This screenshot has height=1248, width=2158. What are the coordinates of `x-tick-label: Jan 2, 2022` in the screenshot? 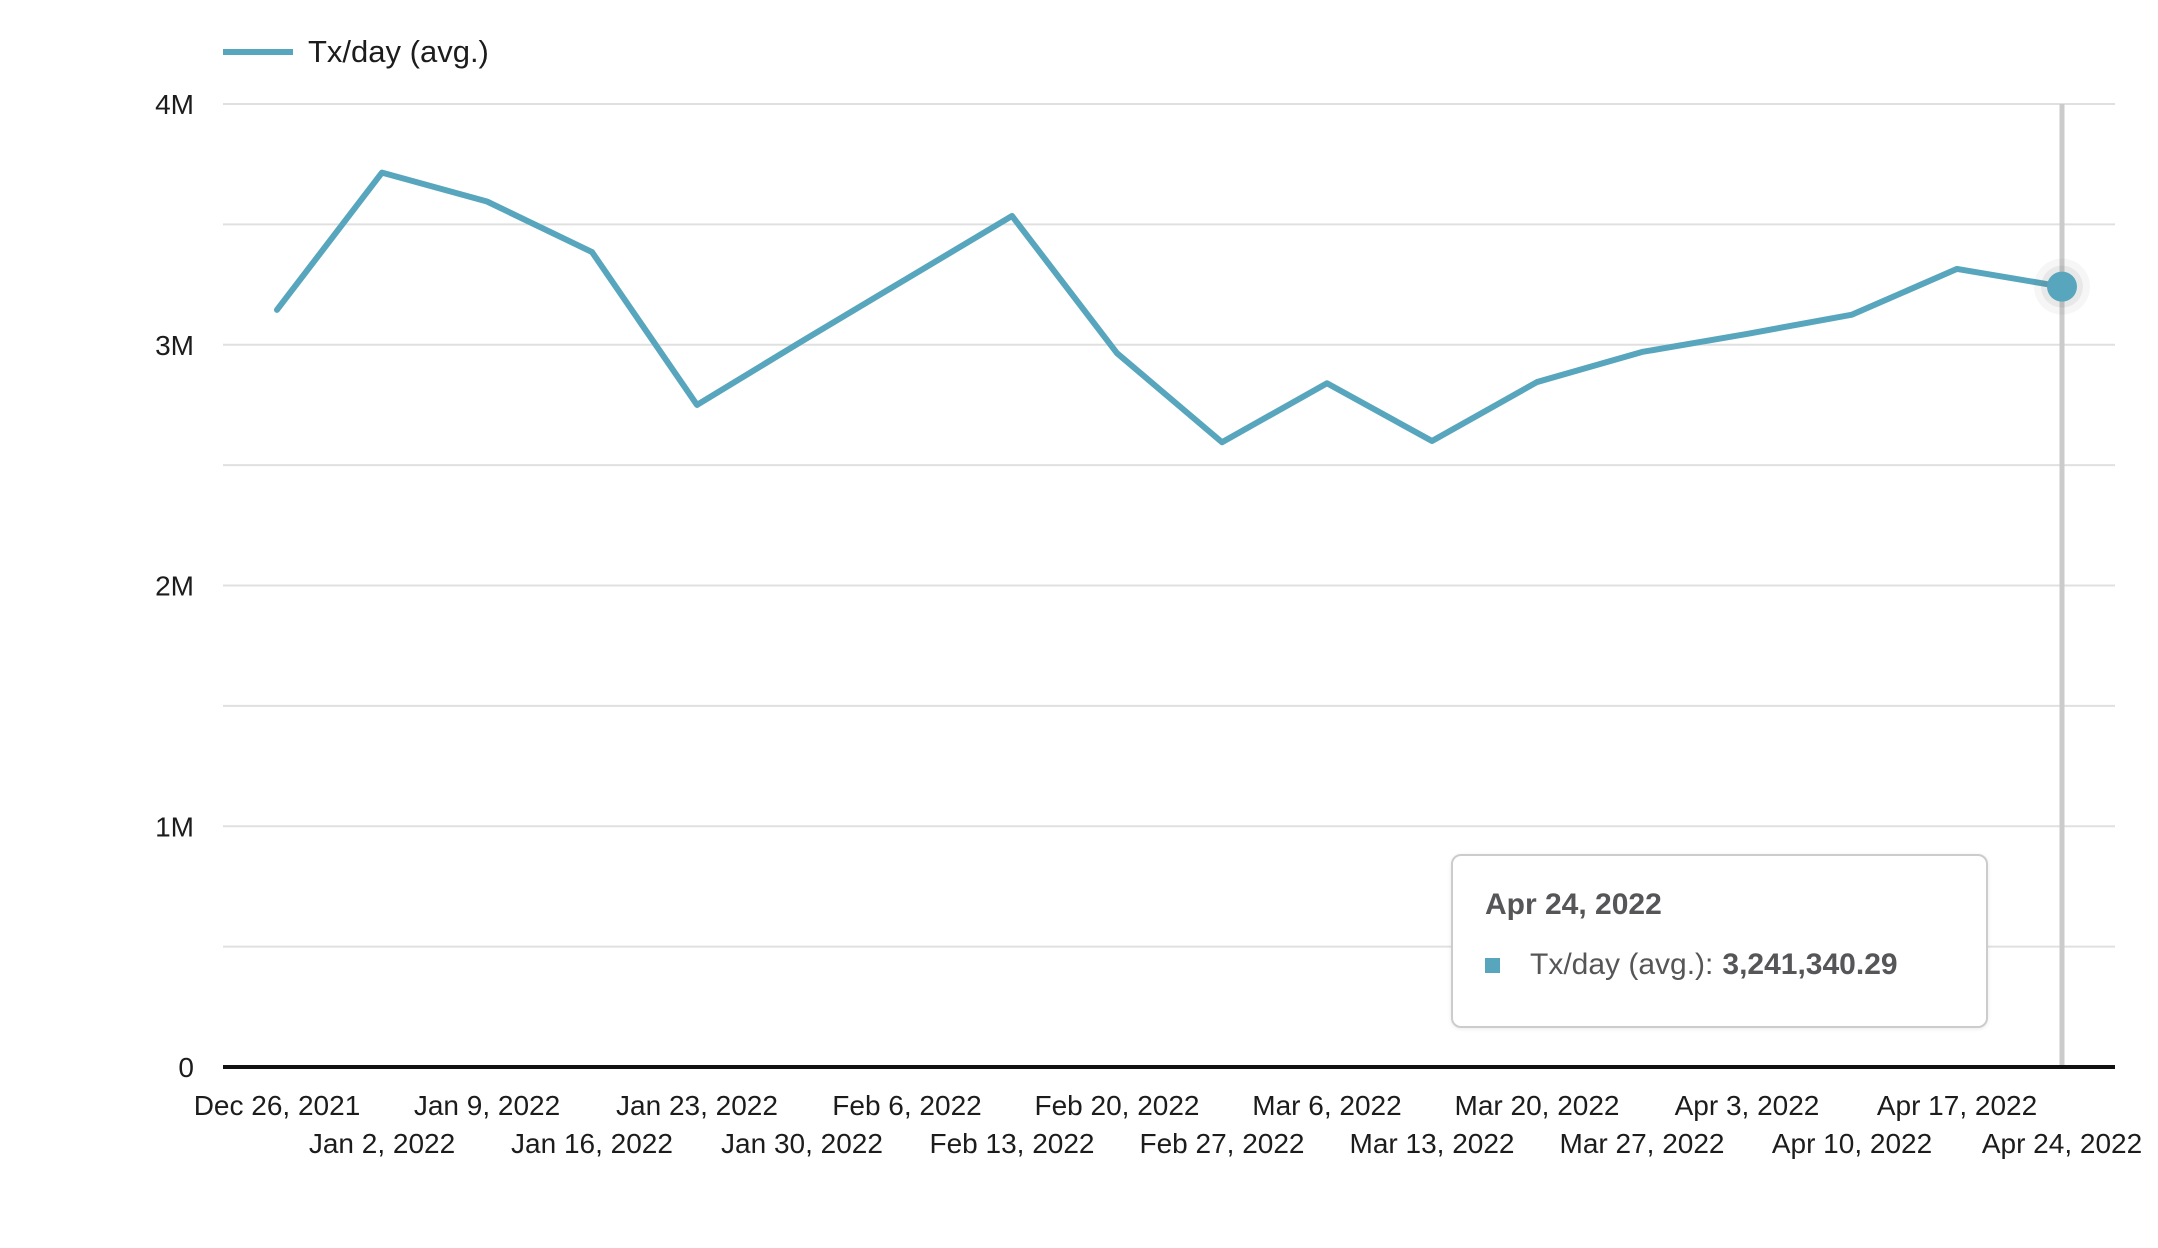 It's located at (382, 1143).